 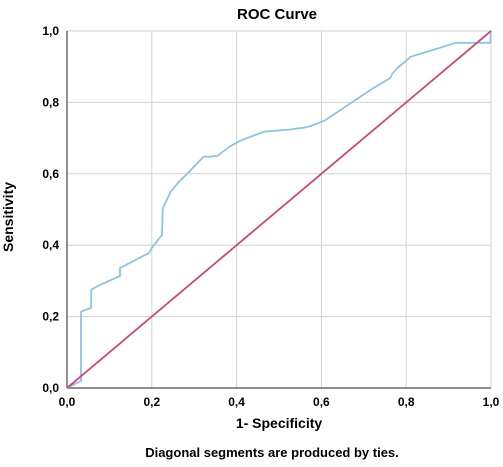 I want to click on chart-title: ROC Curve, so click(x=277, y=14).